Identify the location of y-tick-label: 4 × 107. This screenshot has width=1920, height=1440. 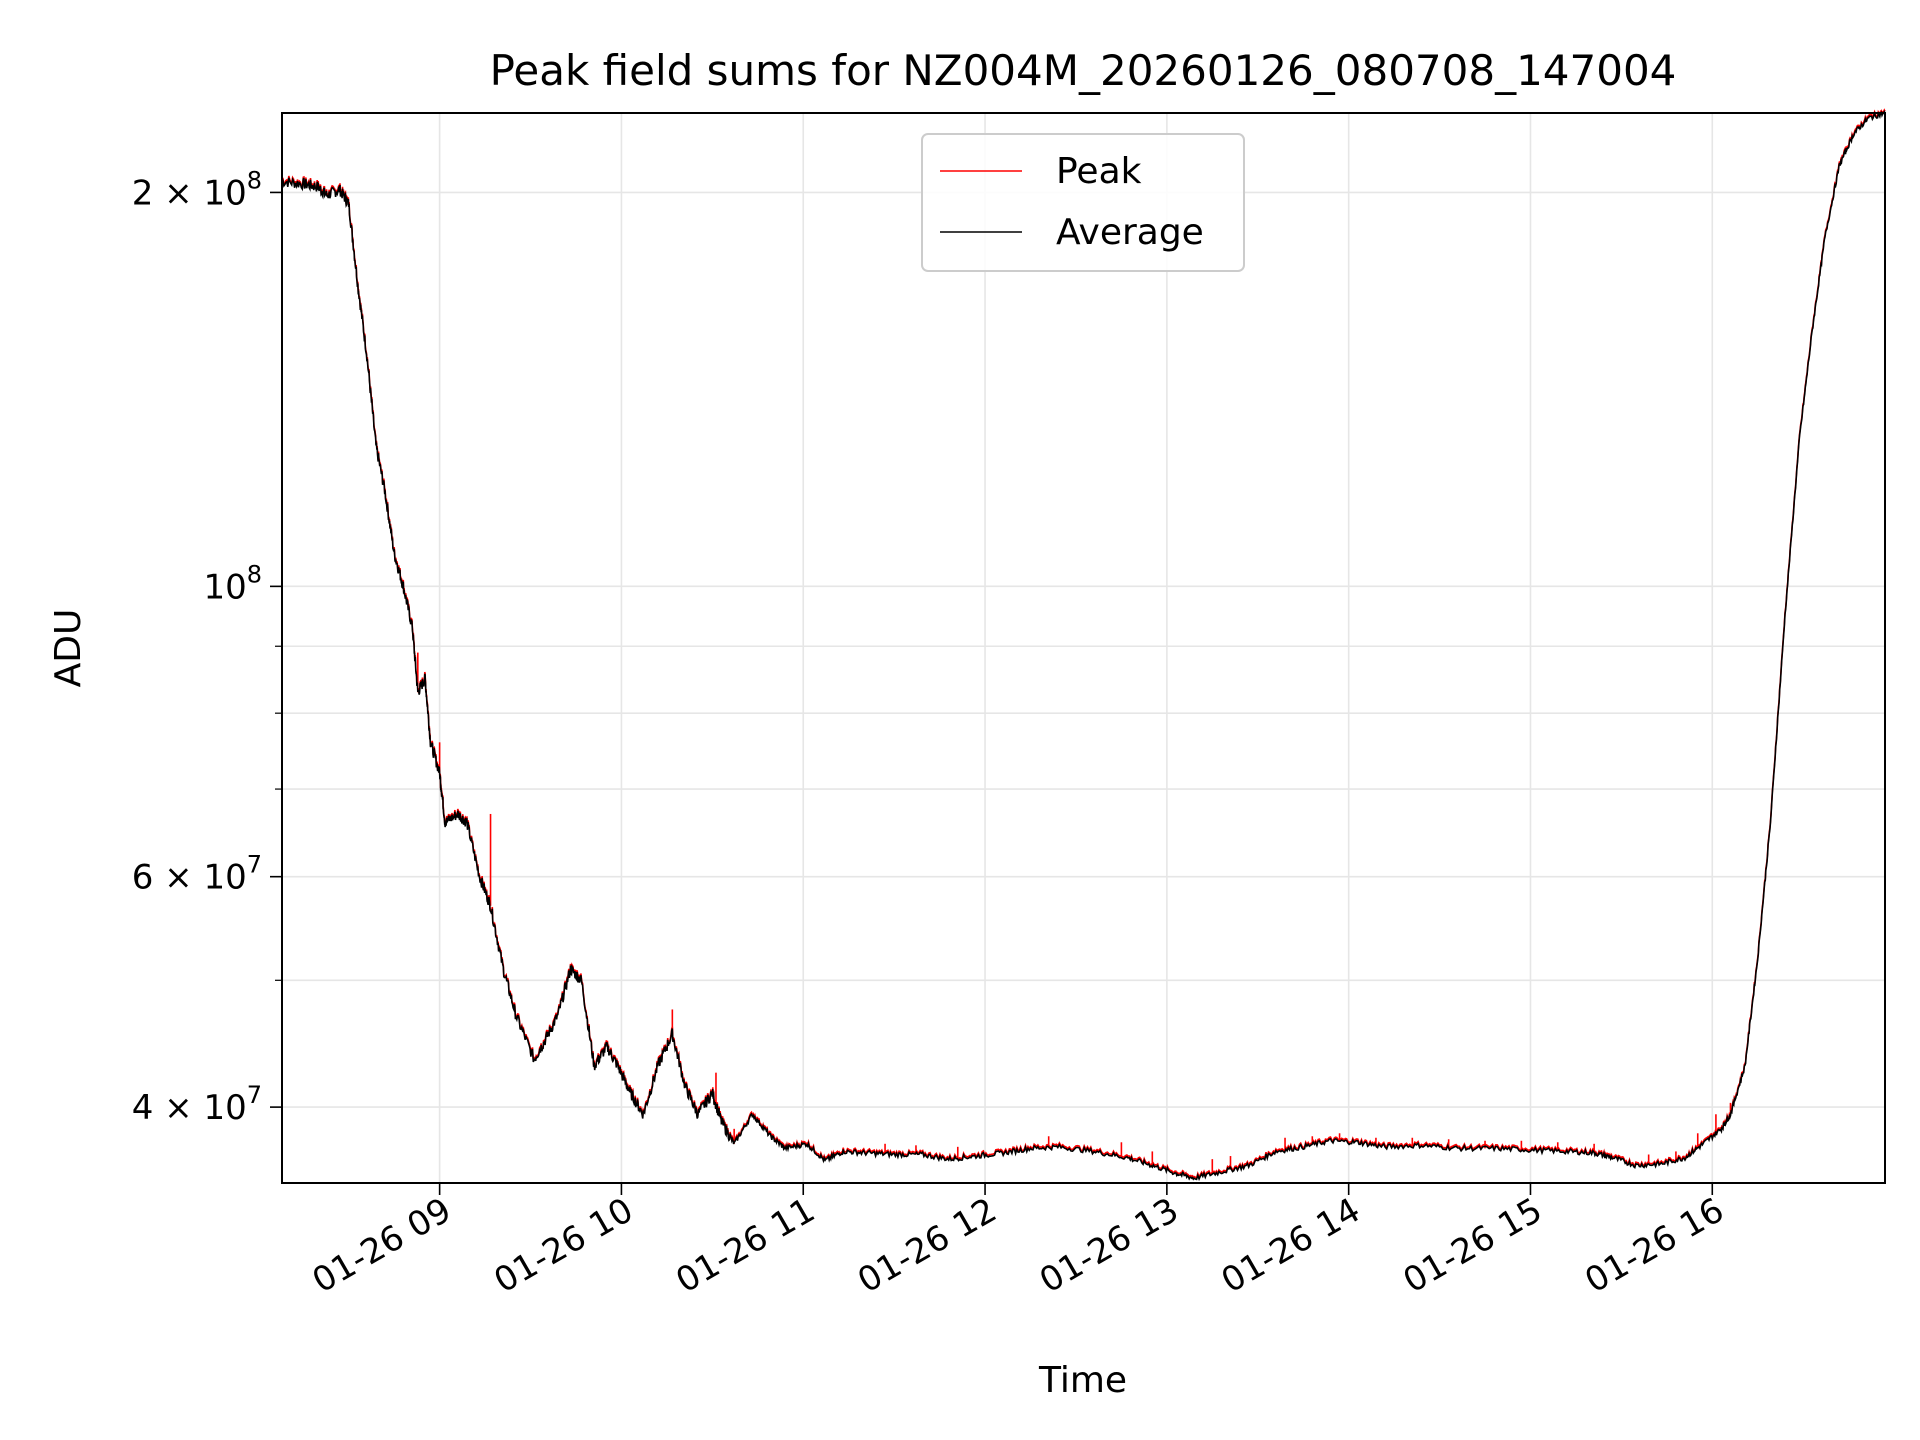
(197, 1104).